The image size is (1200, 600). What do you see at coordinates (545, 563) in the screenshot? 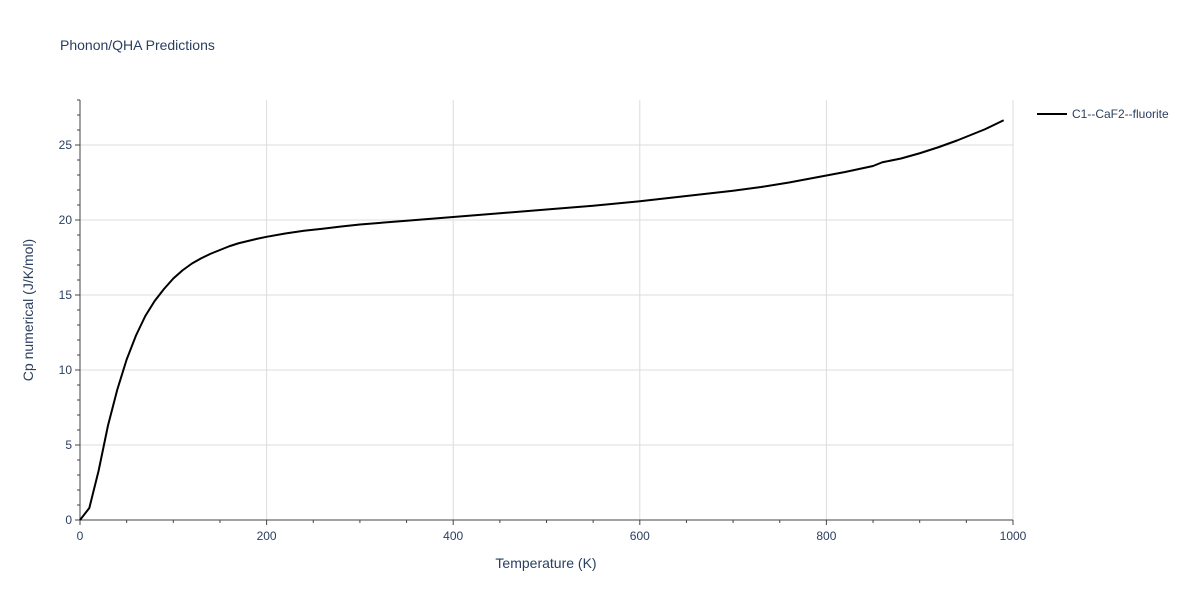
I see `x-axis-title: Temperature (K)` at bounding box center [545, 563].